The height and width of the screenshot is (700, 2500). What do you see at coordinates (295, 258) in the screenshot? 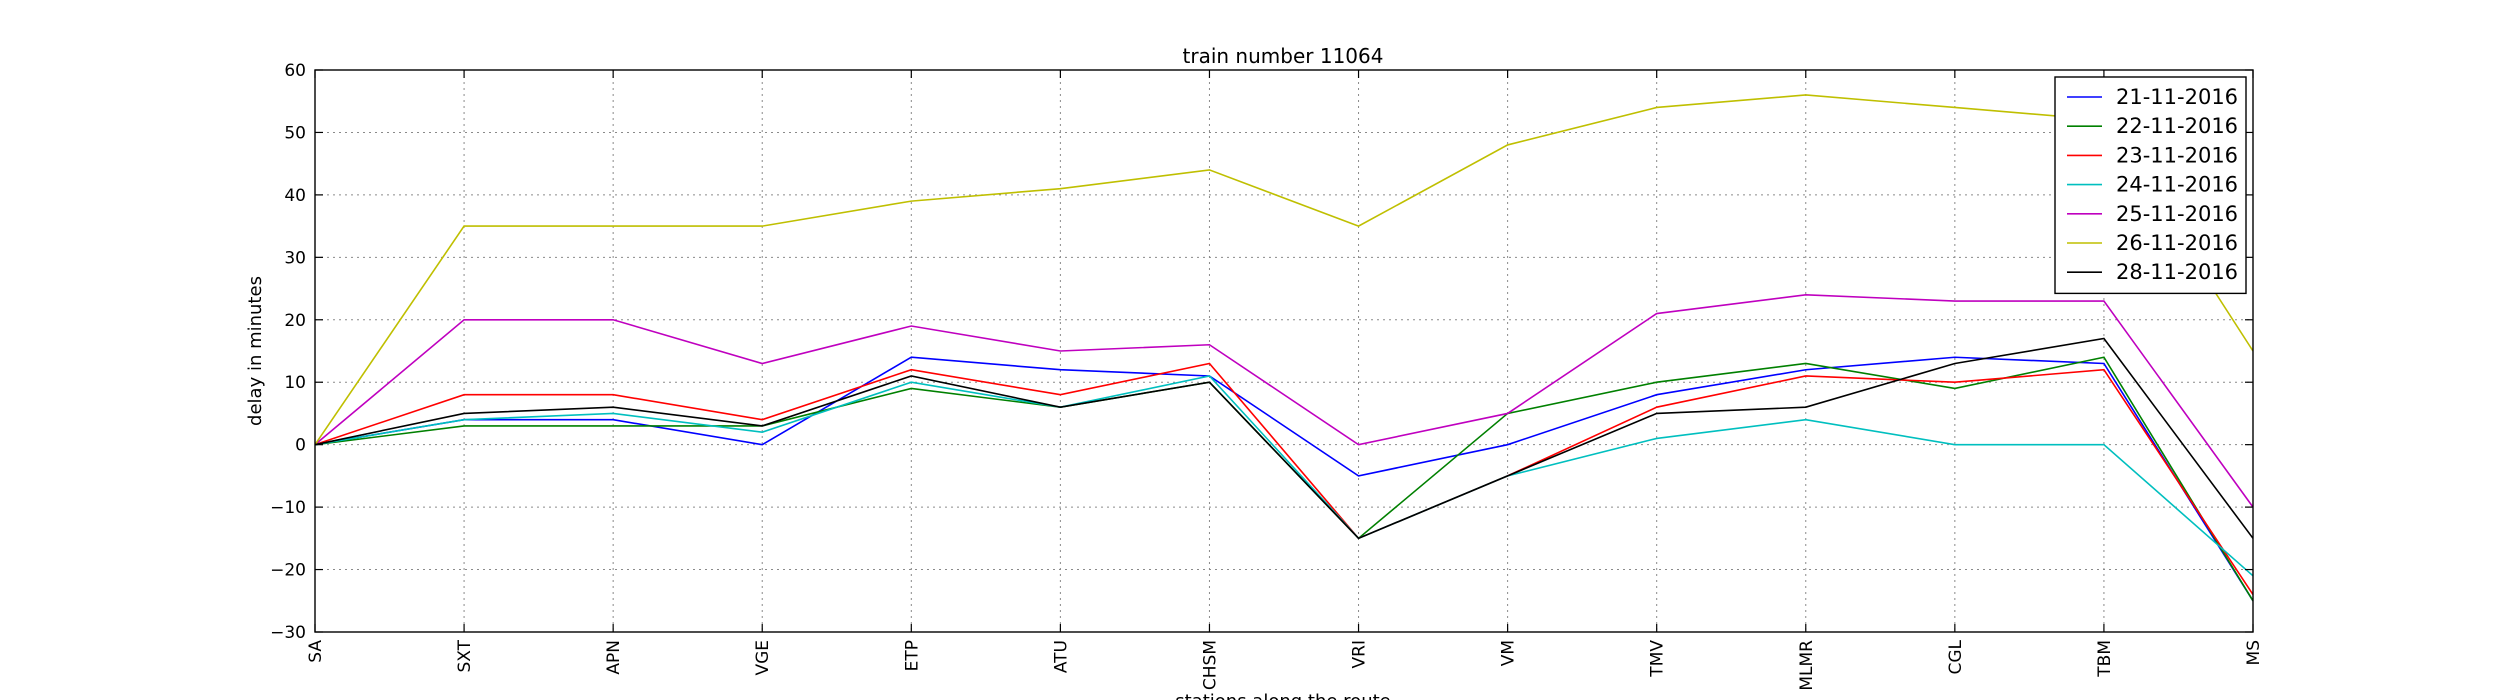
I see `y-tick-label: 30` at bounding box center [295, 258].